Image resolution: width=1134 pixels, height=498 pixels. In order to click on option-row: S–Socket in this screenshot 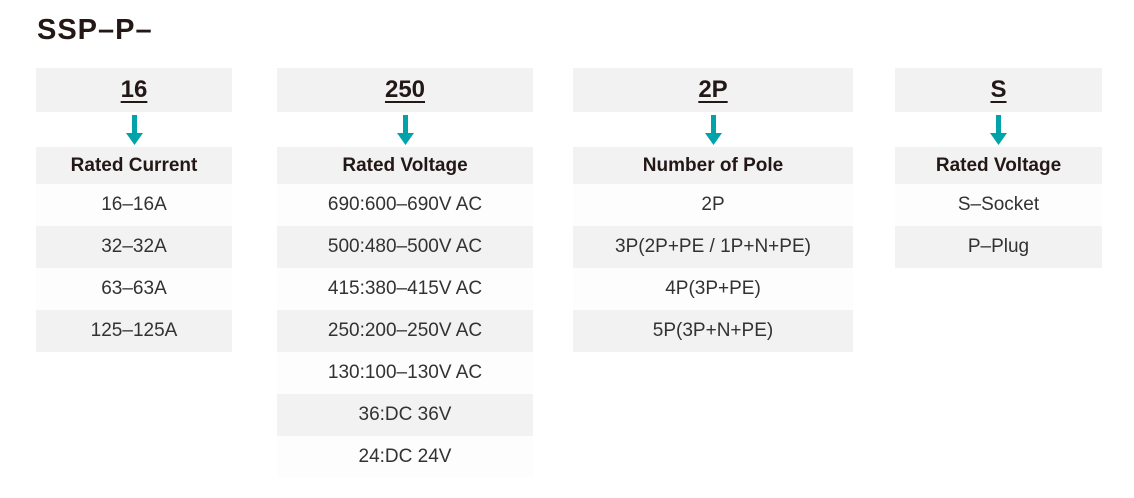, I will do `click(998, 205)`.